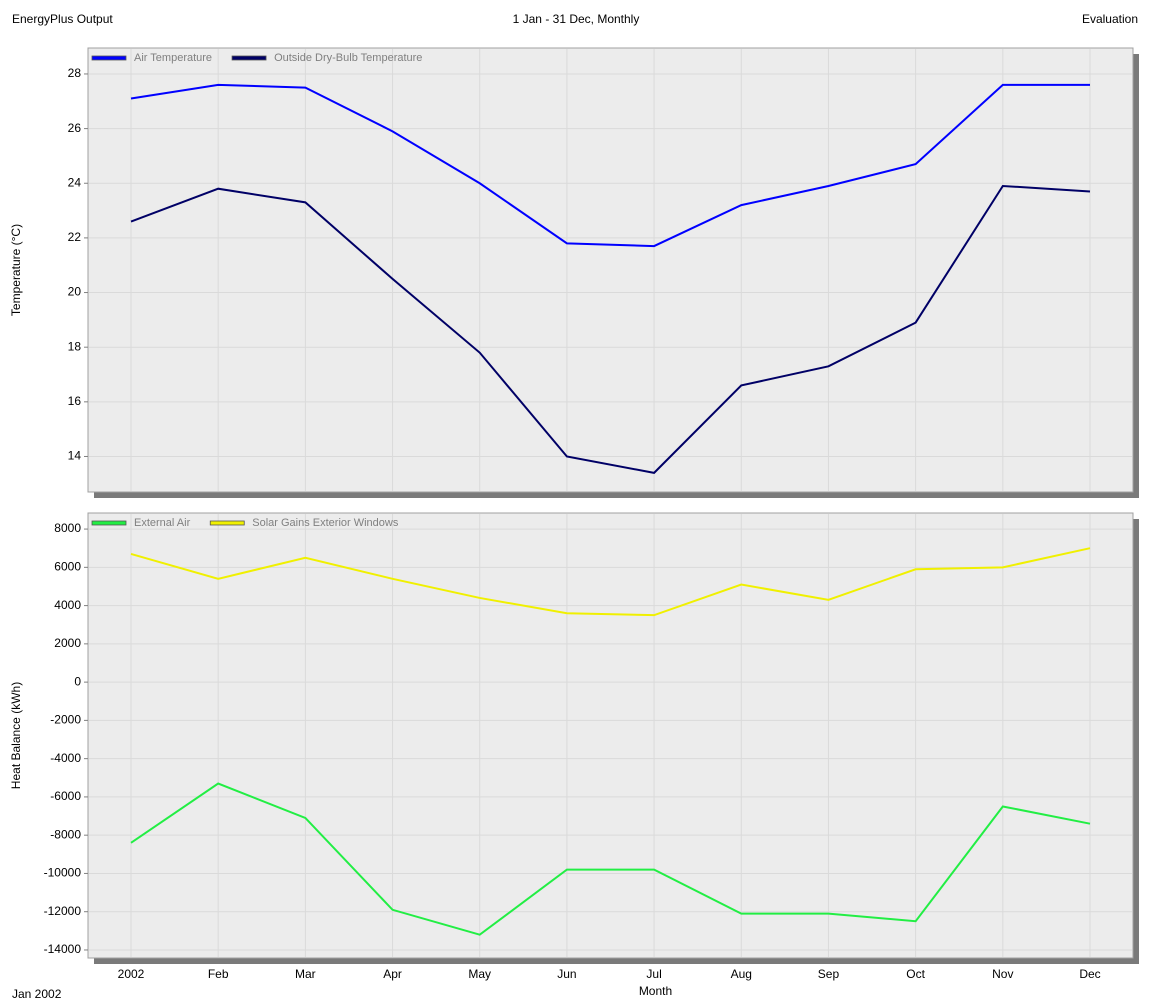 The width and height of the screenshot is (1153, 1001). I want to click on x-tick-label: 2002, so click(131, 974).